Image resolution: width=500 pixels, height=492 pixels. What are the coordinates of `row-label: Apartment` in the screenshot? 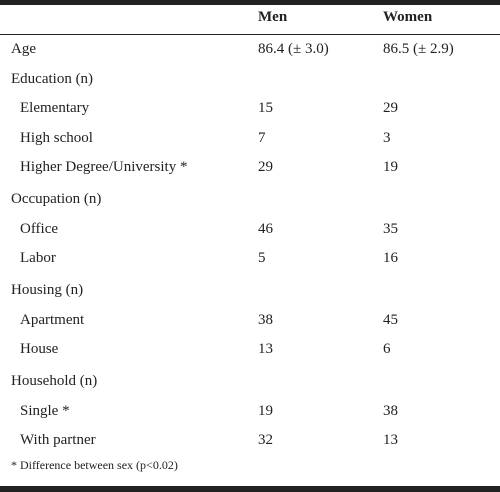 It's located at (52, 319).